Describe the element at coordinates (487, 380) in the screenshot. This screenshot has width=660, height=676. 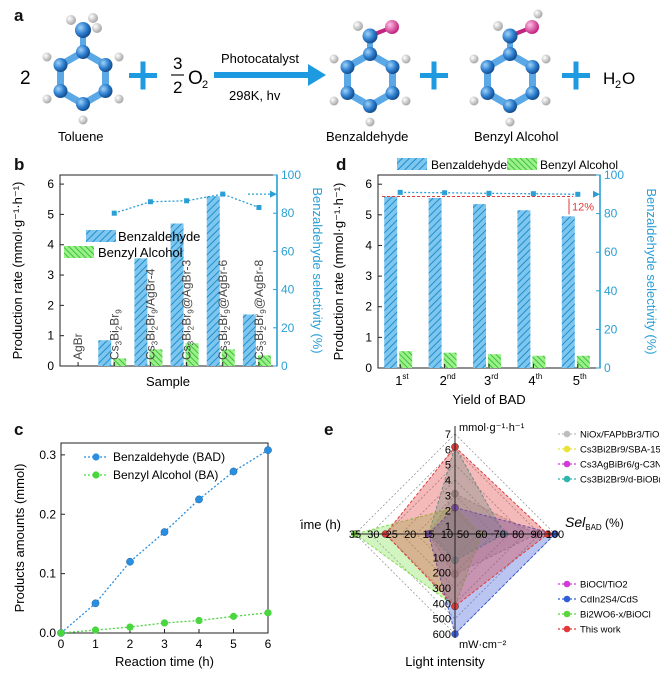
I see `ordinal-number: 3` at that location.